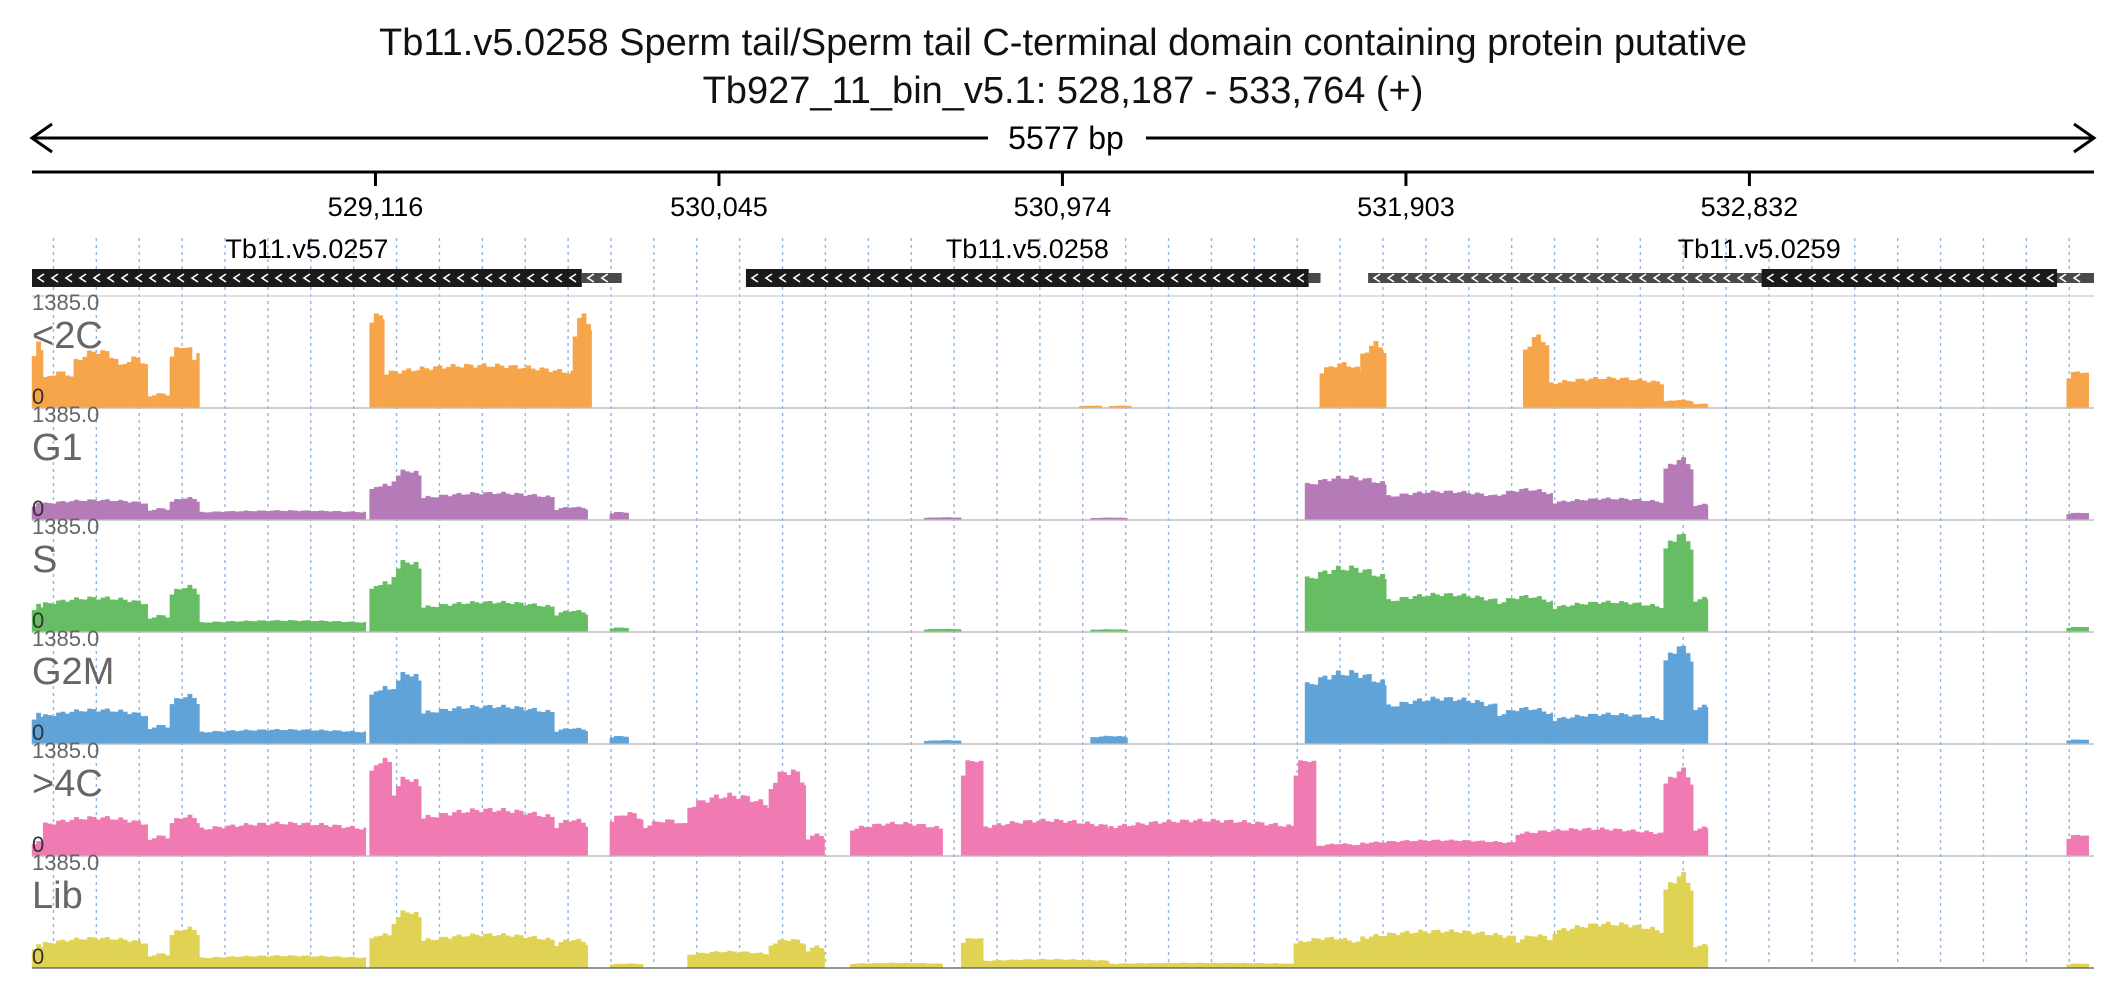 Image resolution: width=2126 pixels, height=1000 pixels. Describe the element at coordinates (1033, 260) in the screenshot. I see `gene-feature: Tb11.v5.0258` at that location.